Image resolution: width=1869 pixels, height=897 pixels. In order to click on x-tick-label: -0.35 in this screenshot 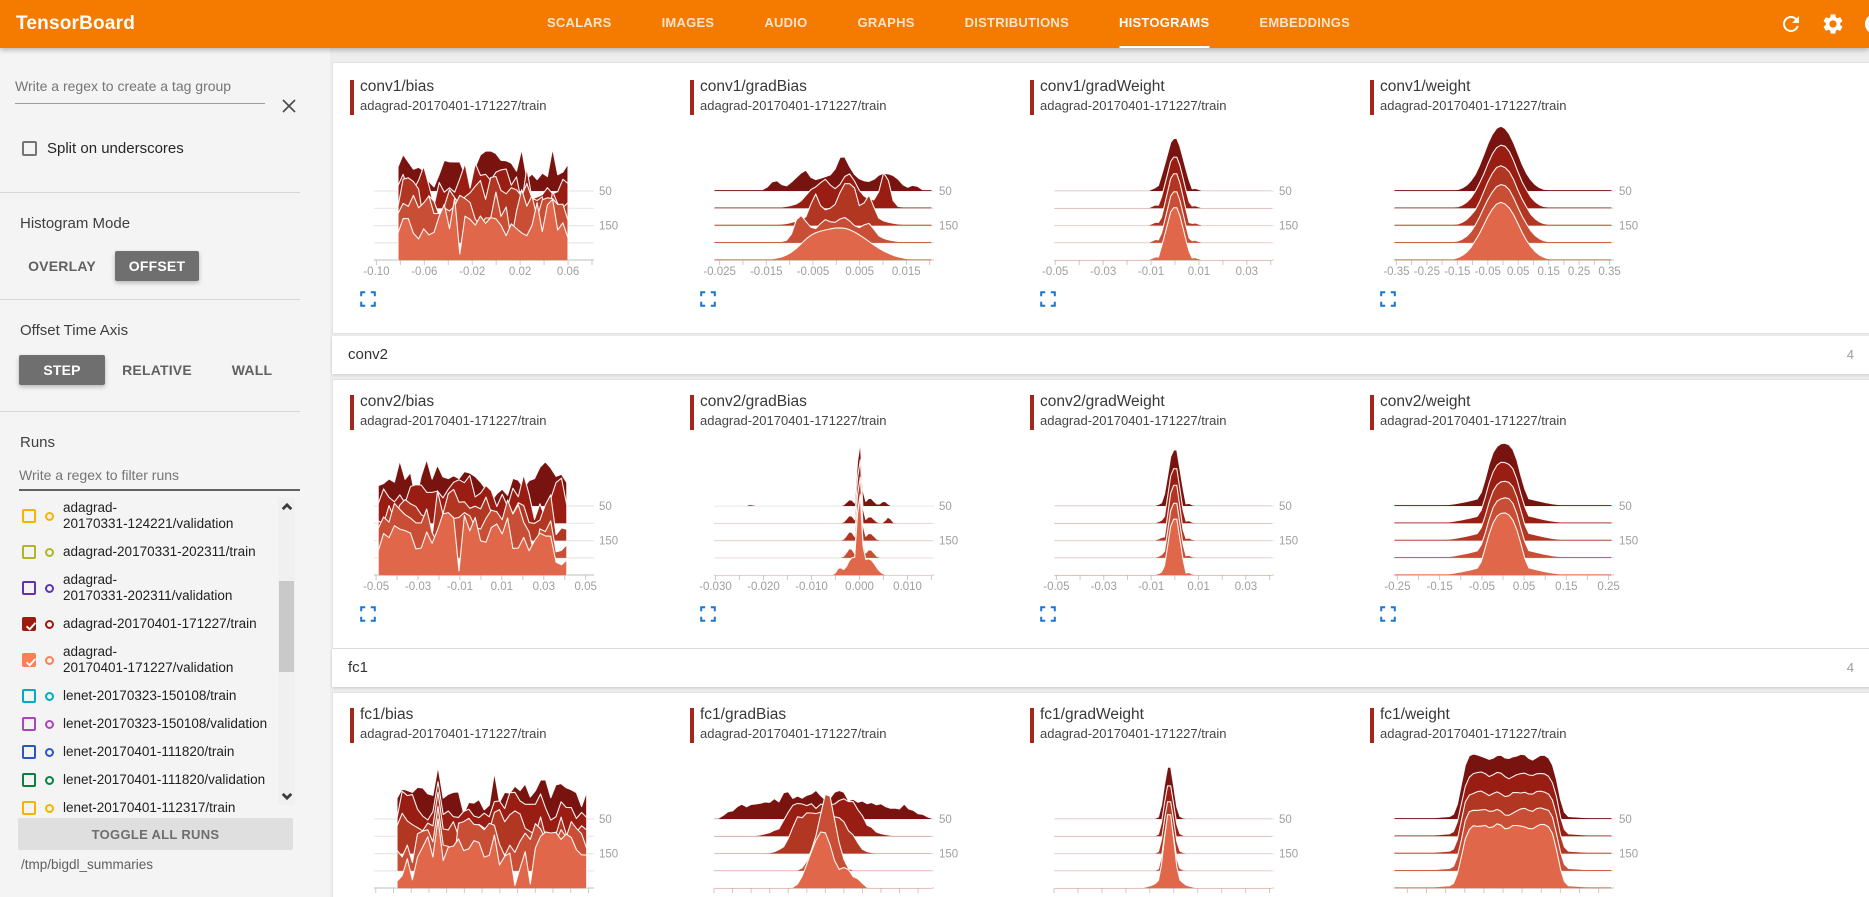, I will do `click(1396, 272)`.